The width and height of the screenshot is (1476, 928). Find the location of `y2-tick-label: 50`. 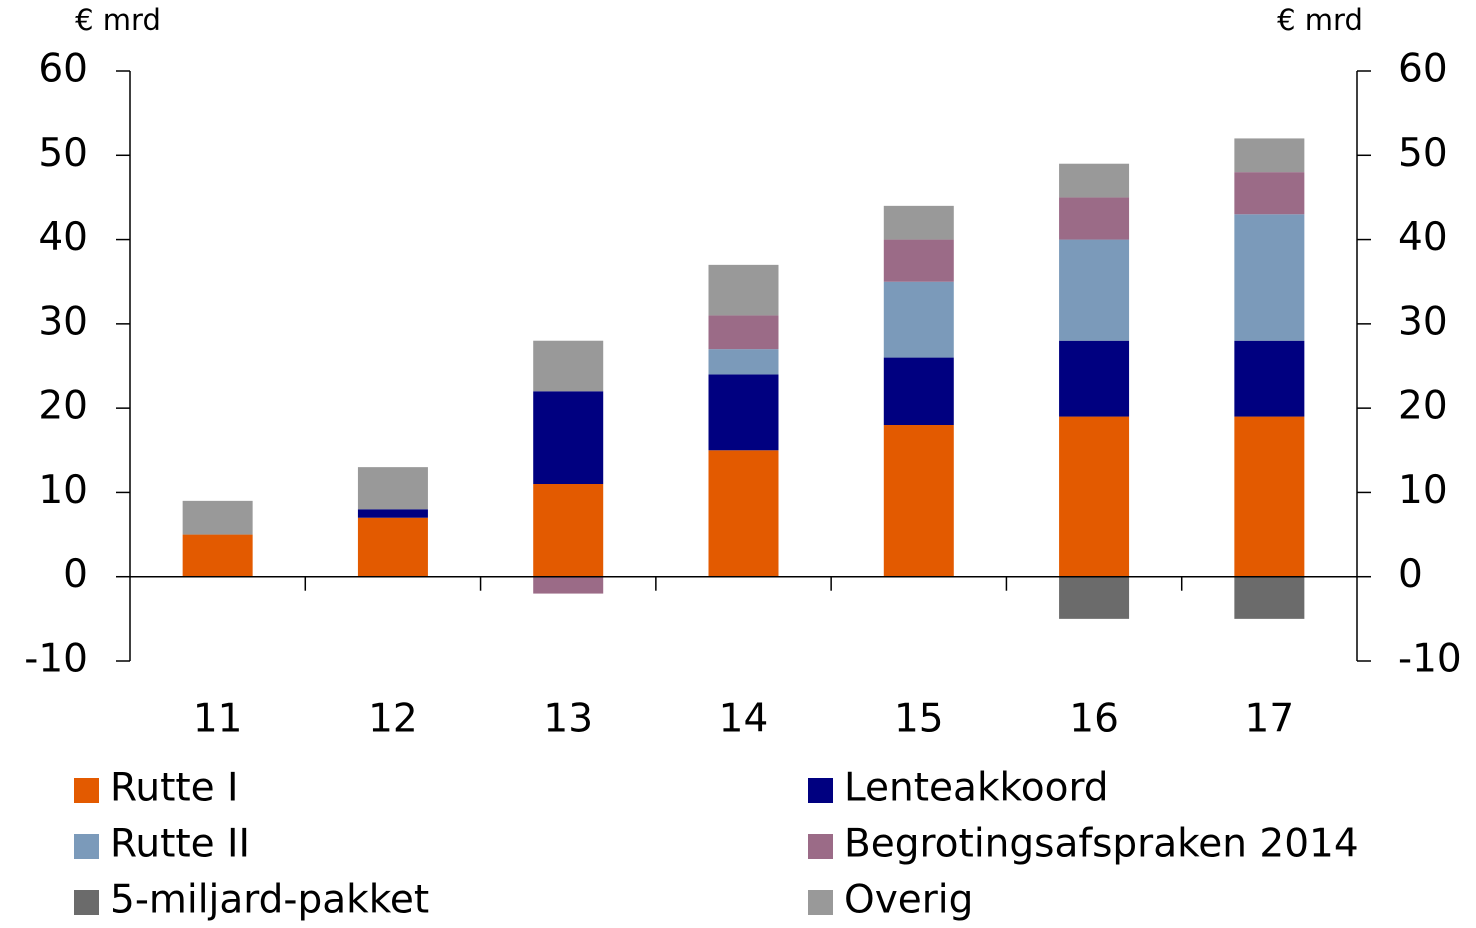

y2-tick-label: 50 is located at coordinates (1423, 153).